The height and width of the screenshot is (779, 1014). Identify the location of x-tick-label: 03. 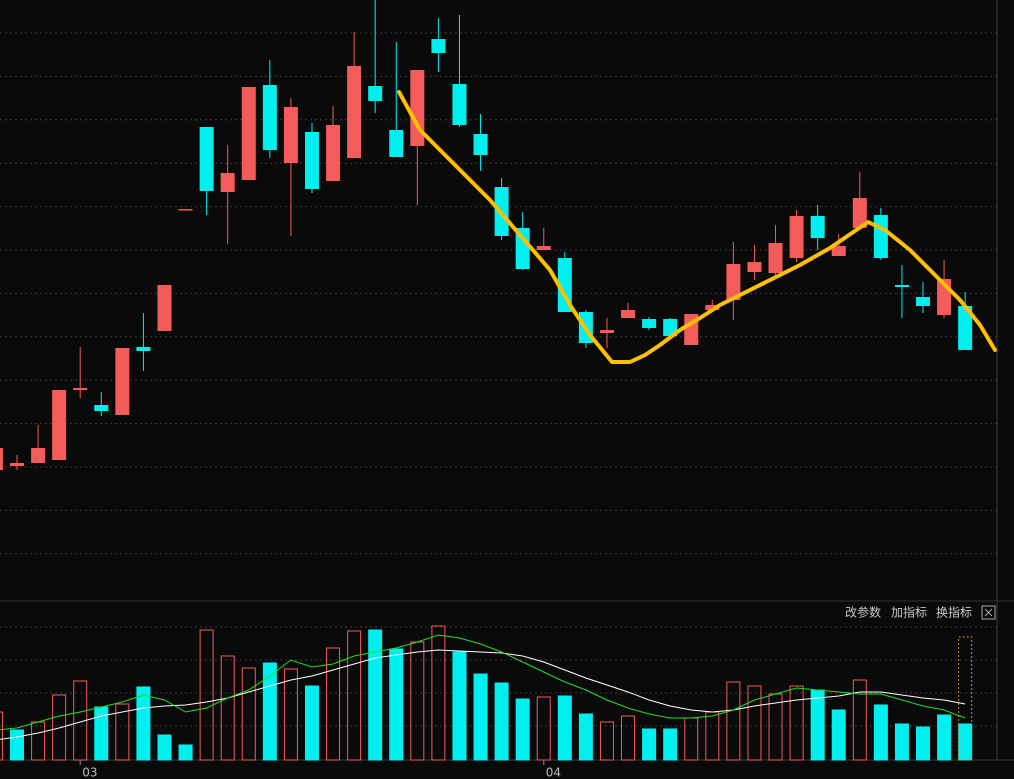
(89, 772).